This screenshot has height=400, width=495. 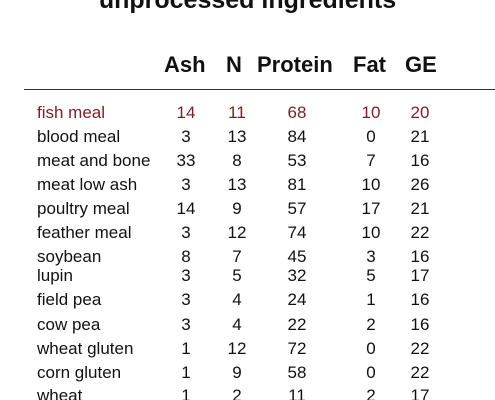 I want to click on fat-value: 17, so click(x=371, y=208).